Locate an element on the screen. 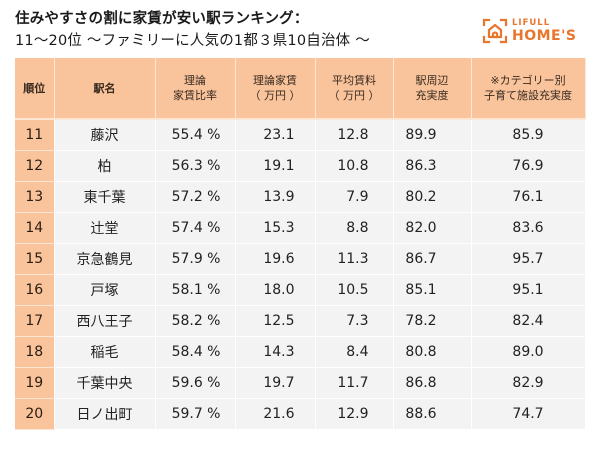  theory-rent-cell: 19.7 is located at coordinates (275, 383).